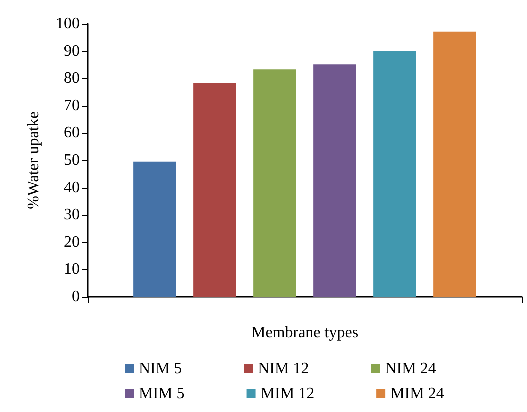 Image resolution: width=527 pixels, height=412 pixels. I want to click on y-tick-label: 100, so click(68, 24).